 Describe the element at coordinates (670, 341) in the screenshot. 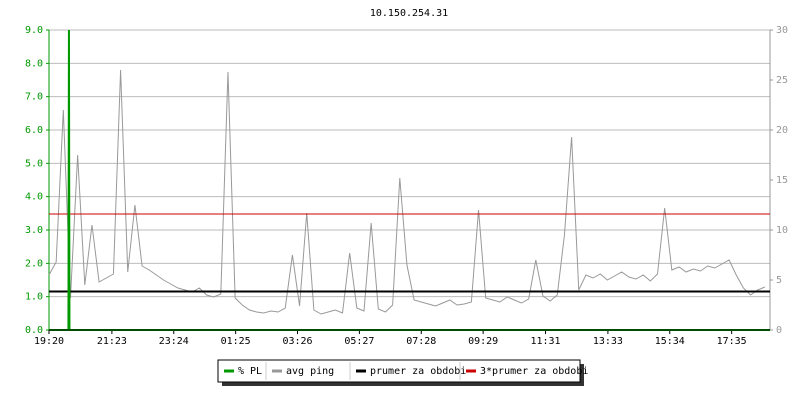

I see `x-tick-label: 15:34` at that location.